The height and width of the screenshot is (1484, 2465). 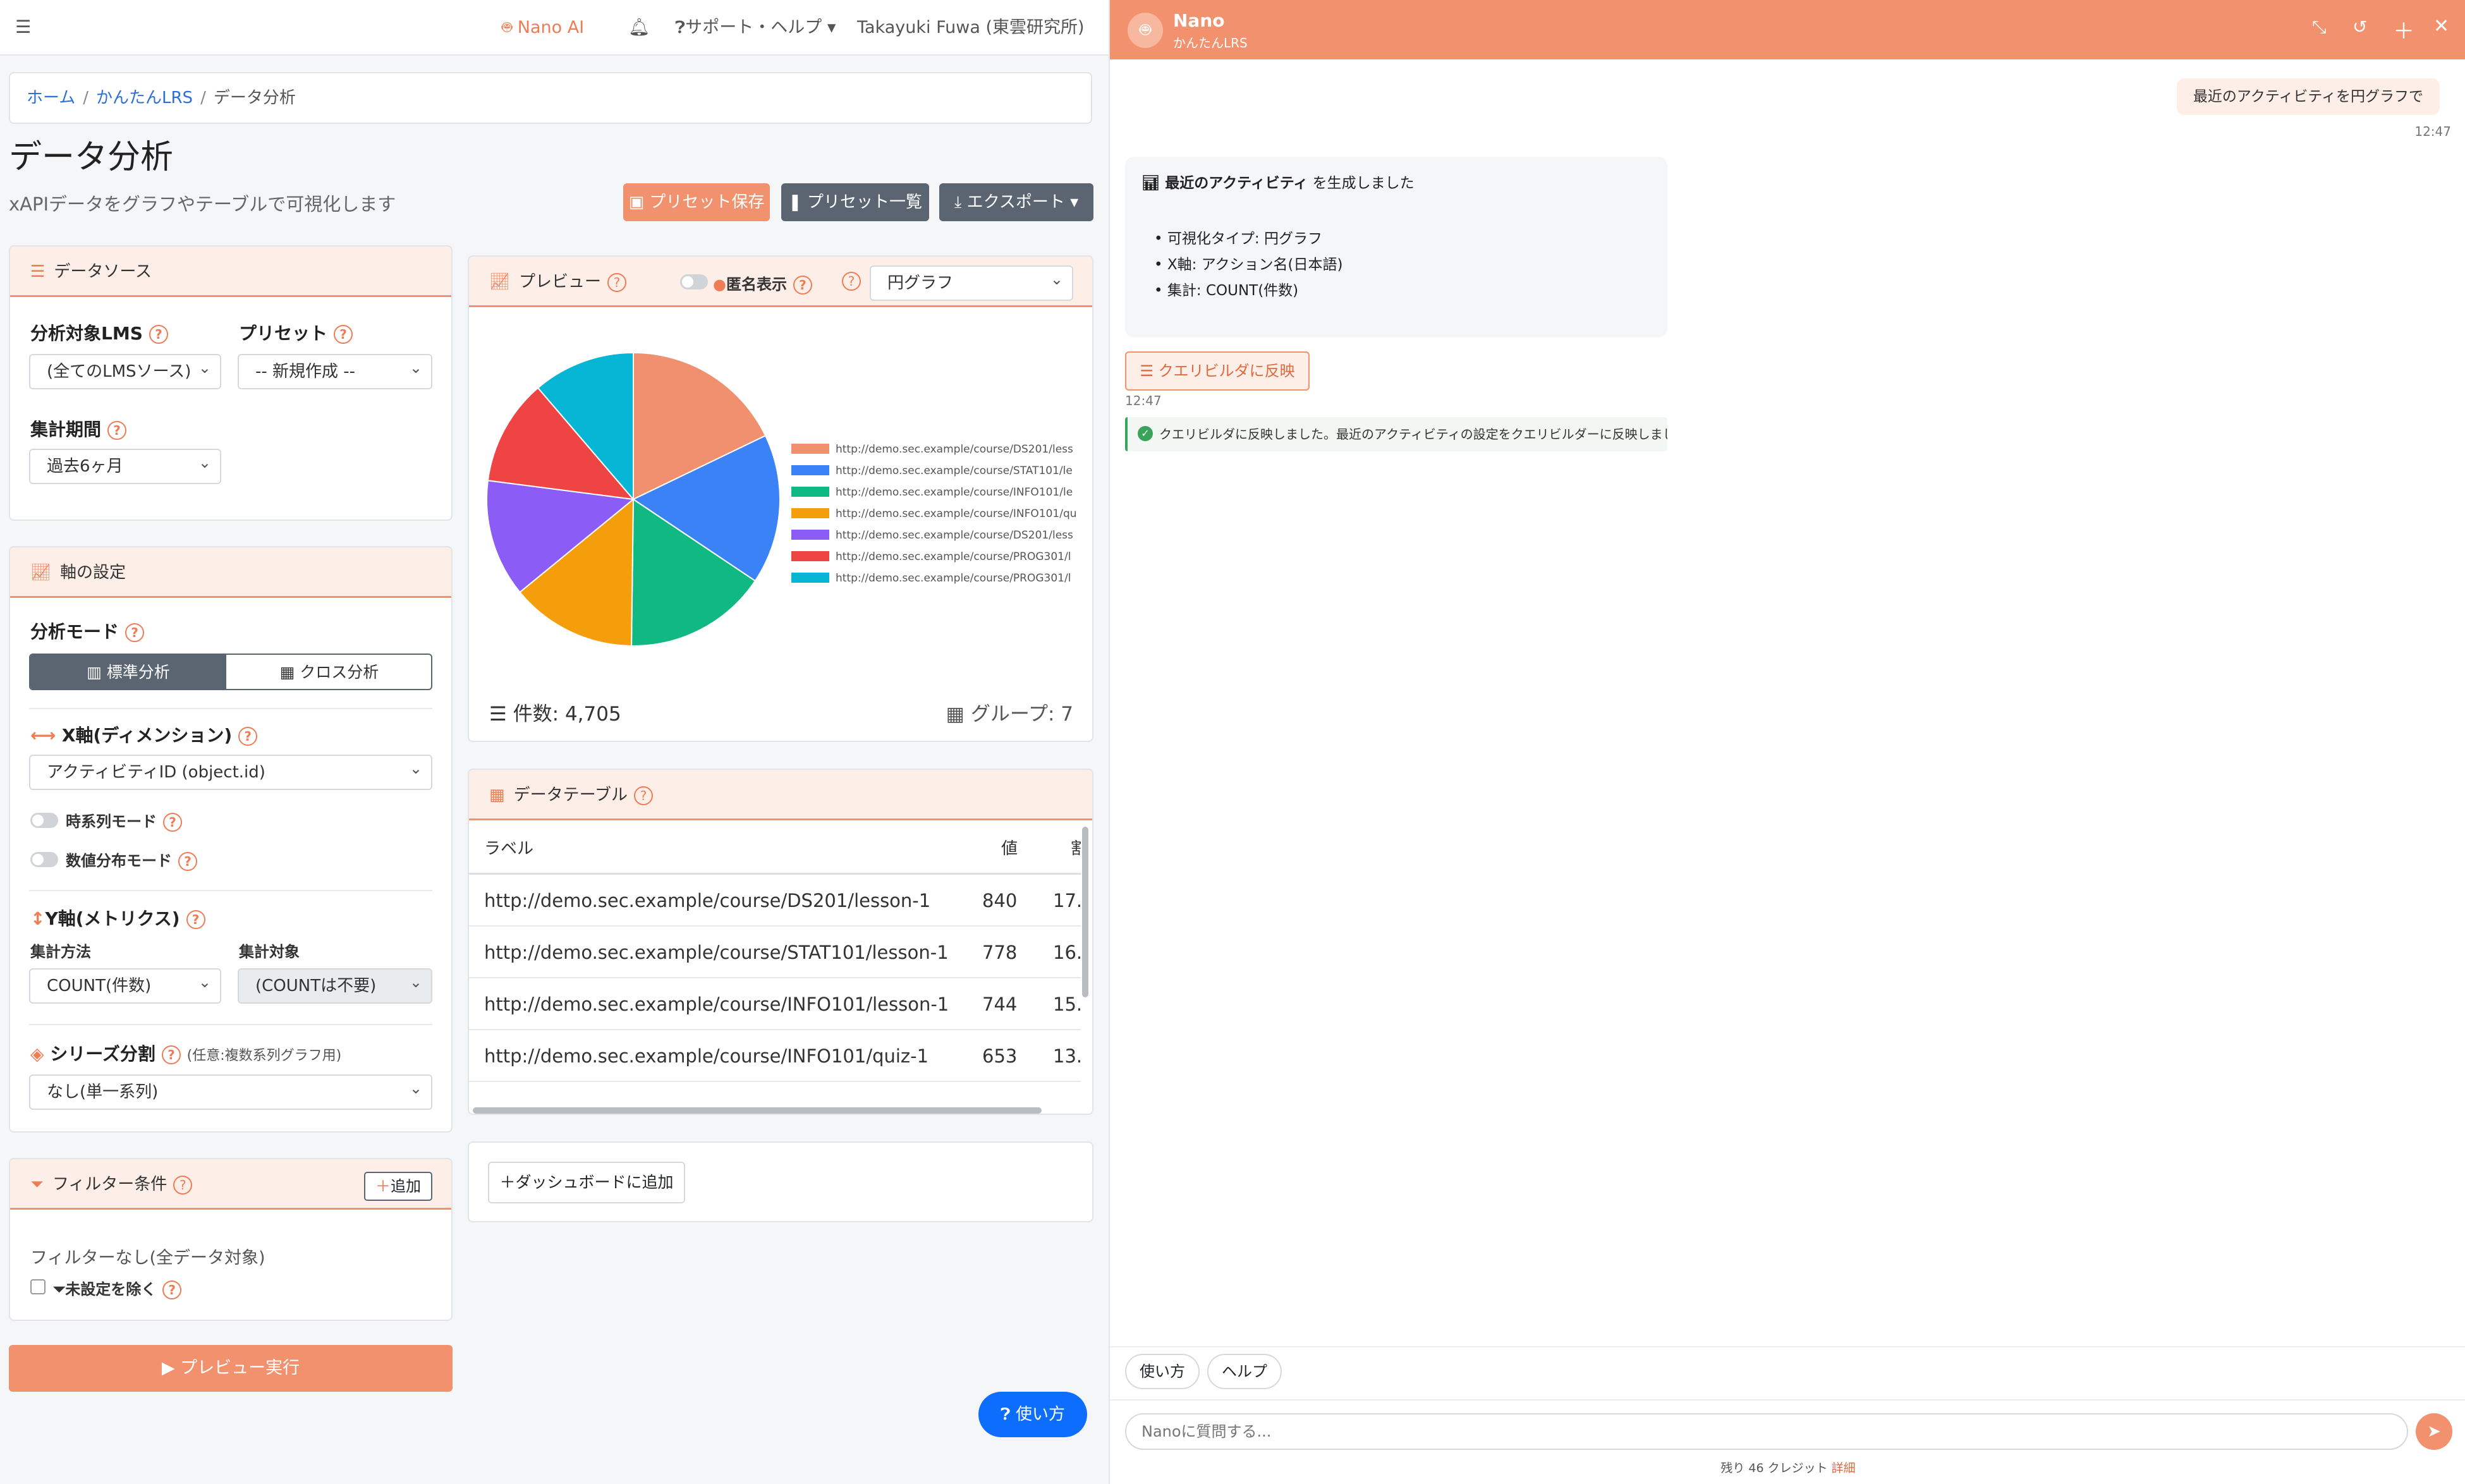 I want to click on user-menu: Takayuki Fuwa (東雲研究所), so click(x=971, y=28).